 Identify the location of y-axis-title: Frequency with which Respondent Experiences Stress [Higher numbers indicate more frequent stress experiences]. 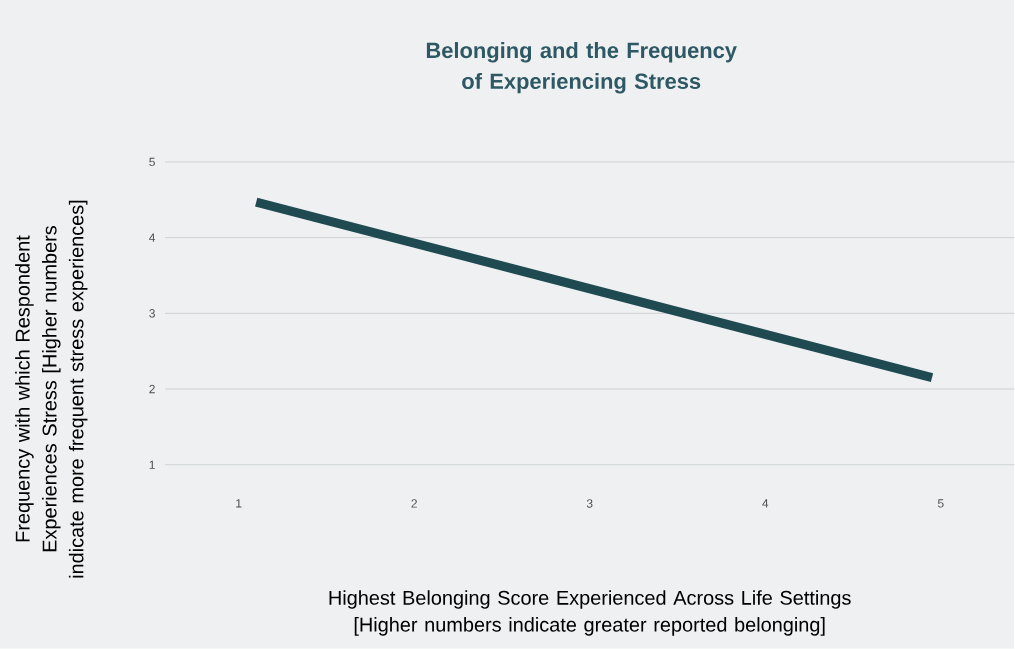
(51, 389).